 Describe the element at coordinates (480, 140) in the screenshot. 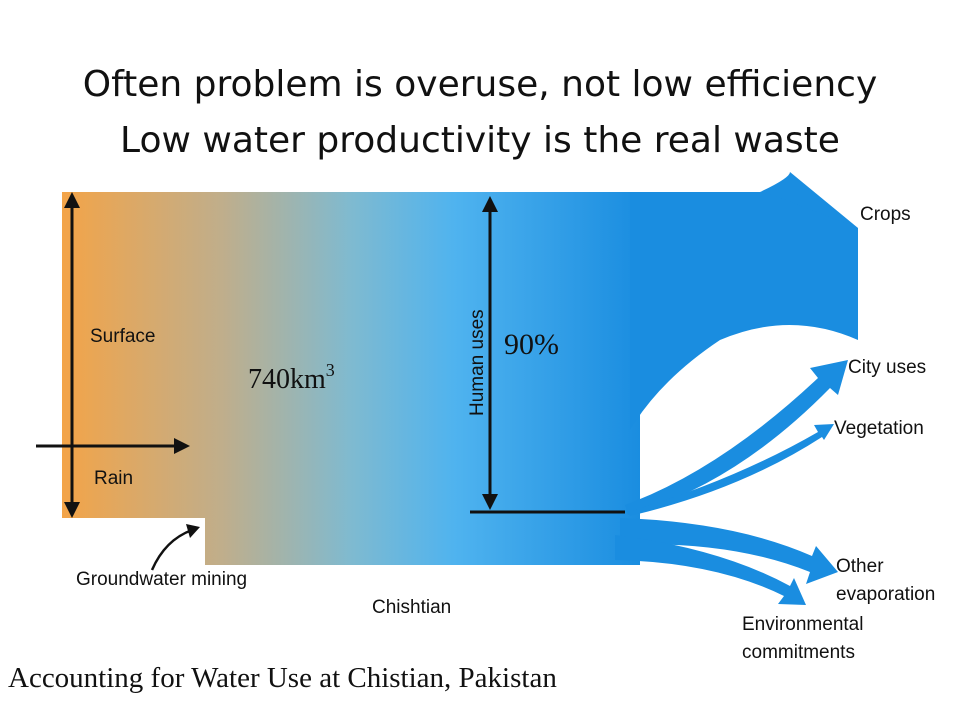

I see `title-line-2: Low water productivity is the real waste` at that location.